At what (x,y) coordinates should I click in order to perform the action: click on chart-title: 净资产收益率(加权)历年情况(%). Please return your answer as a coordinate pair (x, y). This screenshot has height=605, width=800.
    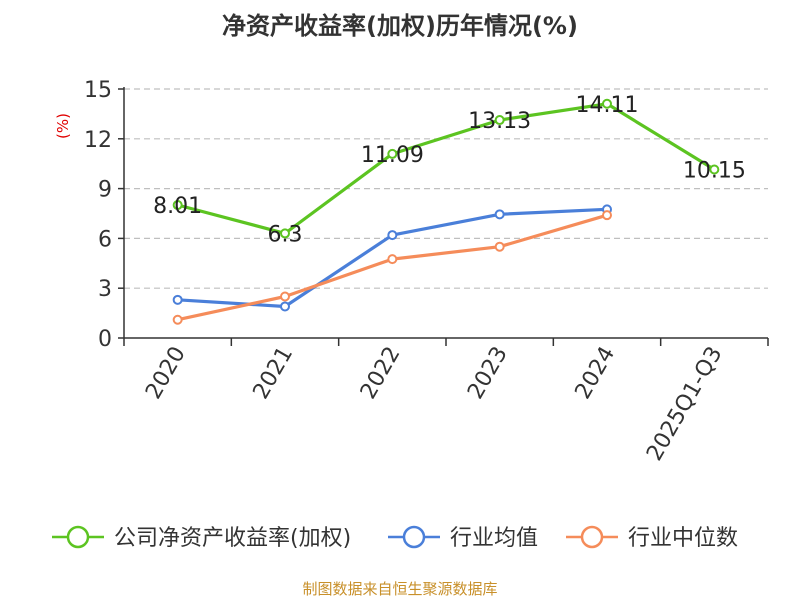
    Looking at the image, I should click on (400, 26).